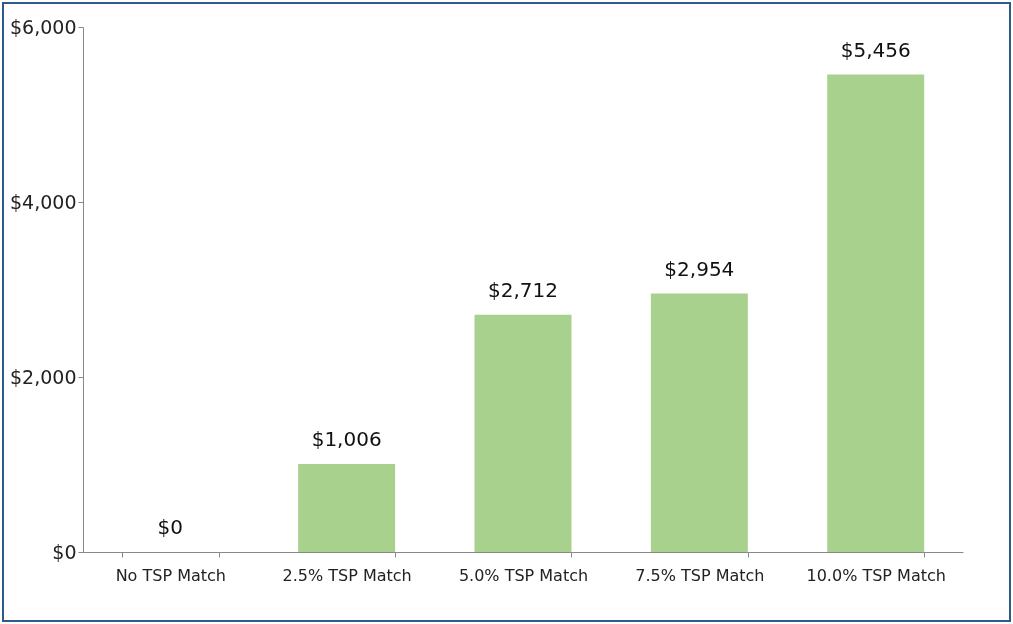 This screenshot has height=624, width=1013. I want to click on y-tick-label: $0, so click(64, 551).